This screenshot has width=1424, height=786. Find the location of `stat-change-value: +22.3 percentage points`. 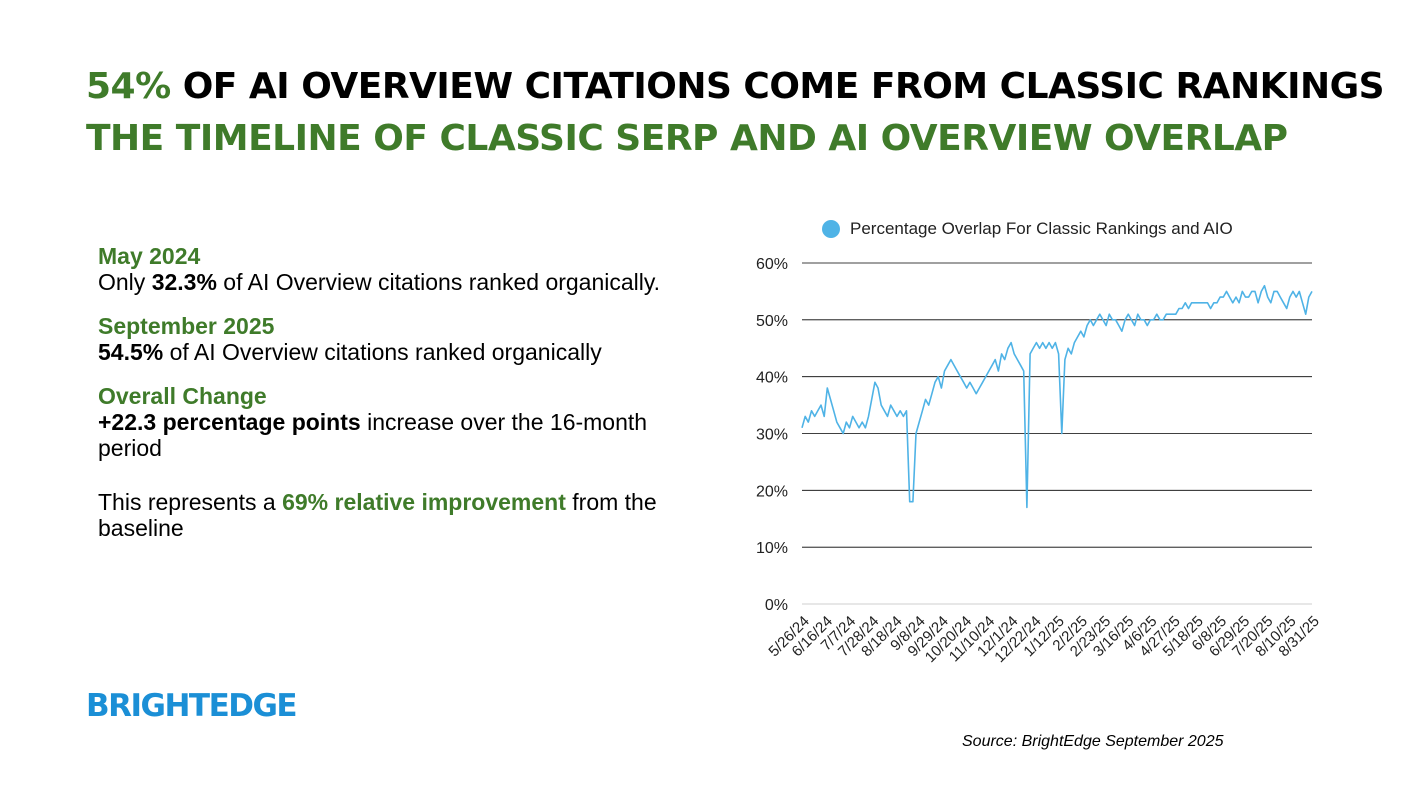

stat-change-value: +22.3 percentage points is located at coordinates (229, 422).